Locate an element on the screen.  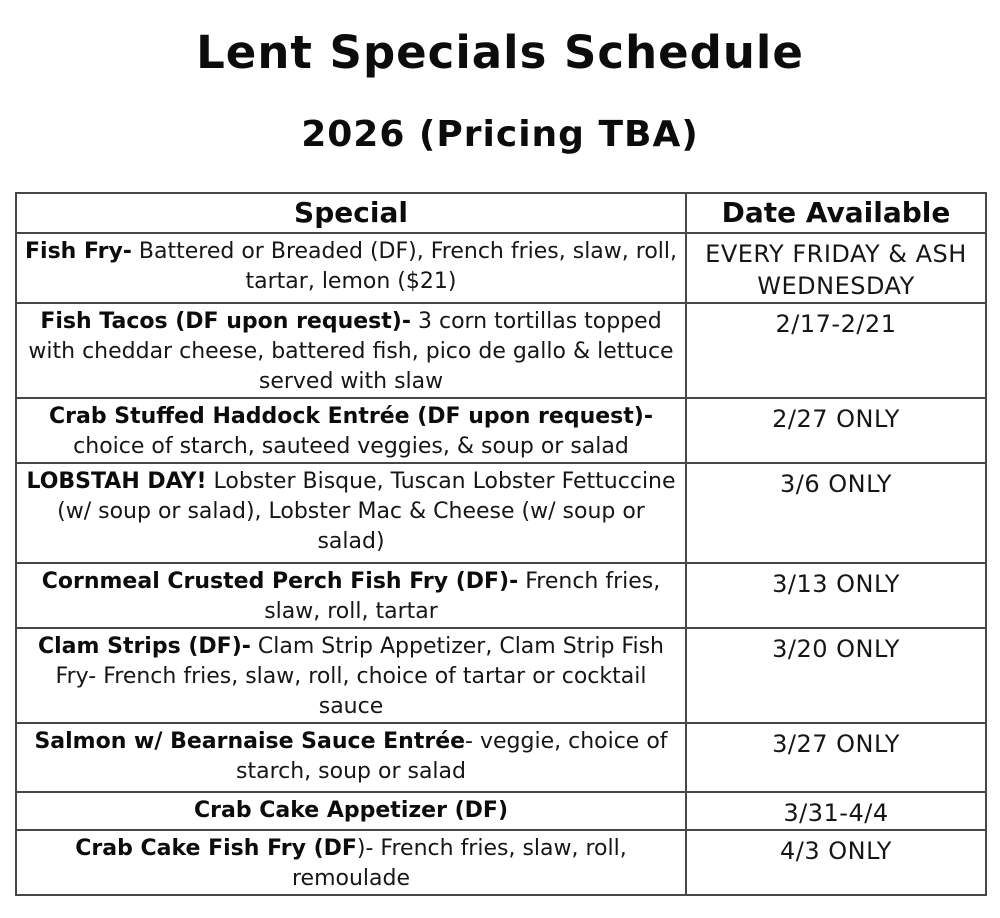
special-name: Salmon w/ Bearnaise Sauce Entrée is located at coordinates (250, 741).